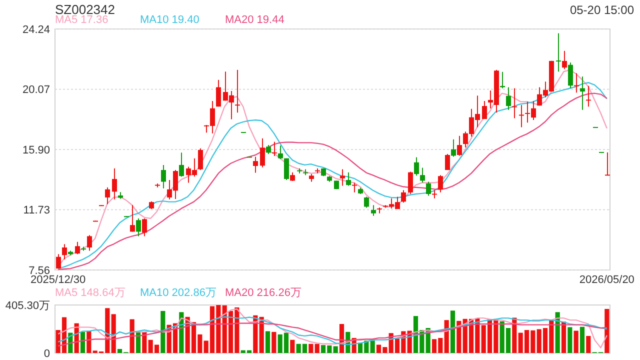 Image resolution: width=640 pixels, height=360 pixels. Describe the element at coordinates (263, 293) in the screenshot. I see `text: MA20 216.26万` at that location.